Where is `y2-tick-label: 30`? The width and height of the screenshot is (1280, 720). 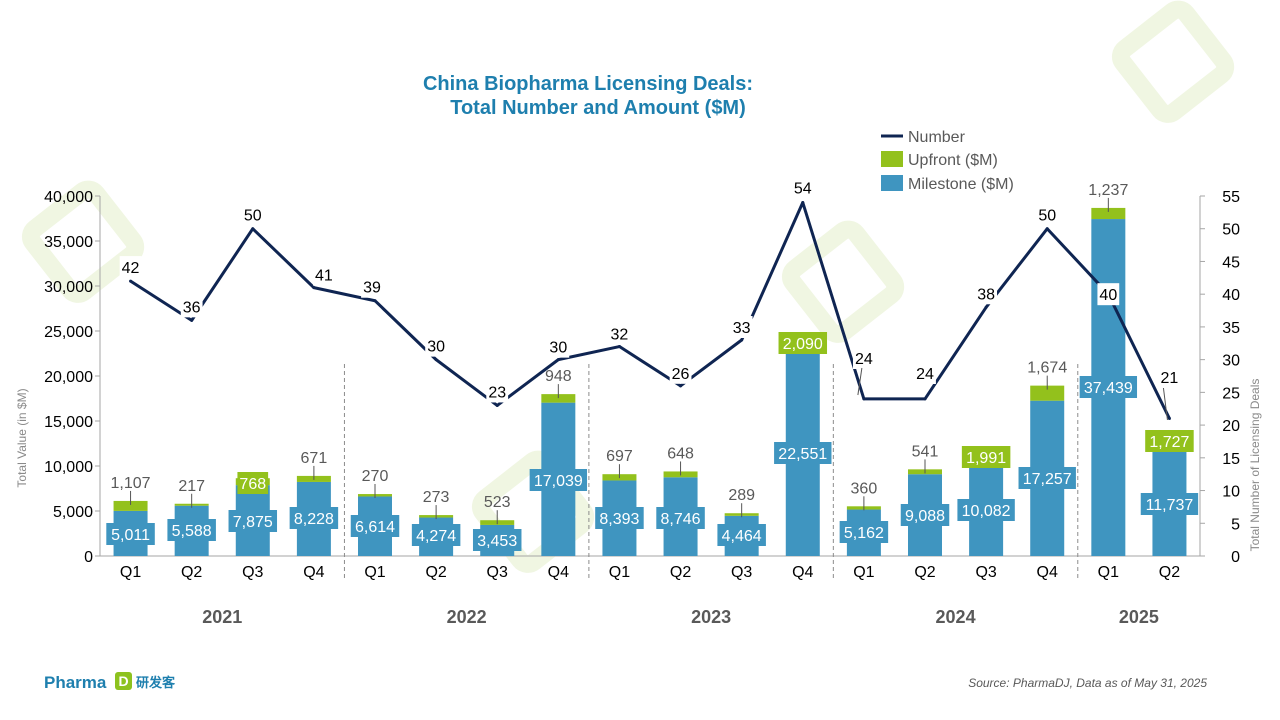 y2-tick-label: 30 is located at coordinates (1231, 361).